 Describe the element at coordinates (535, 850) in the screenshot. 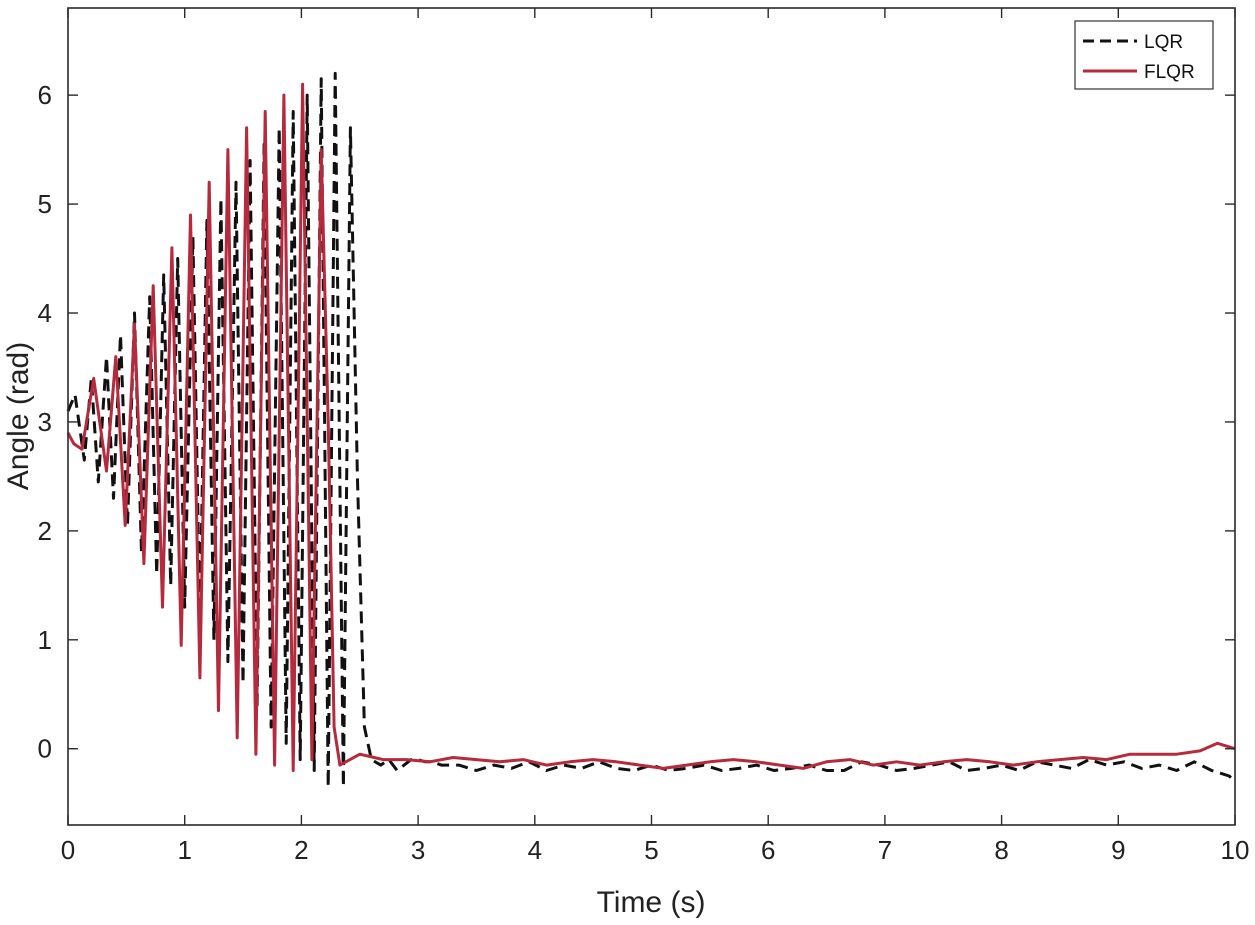

I see `x-tick-label-4: 4` at that location.